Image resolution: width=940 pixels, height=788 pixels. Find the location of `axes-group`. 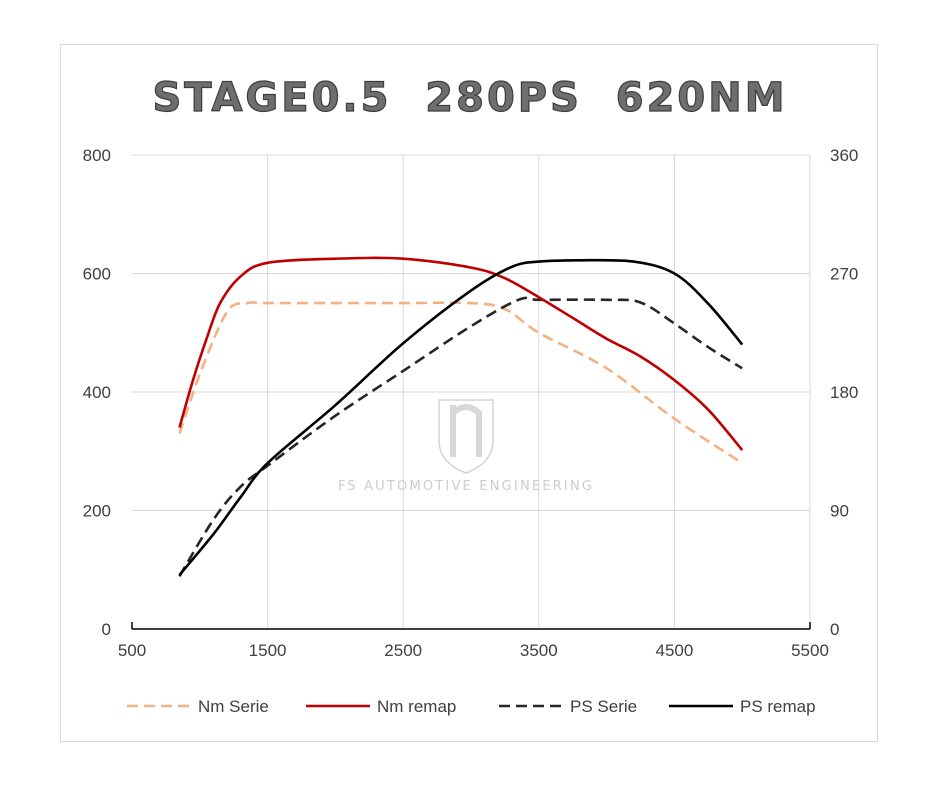

axes-group is located at coordinates (471, 626).